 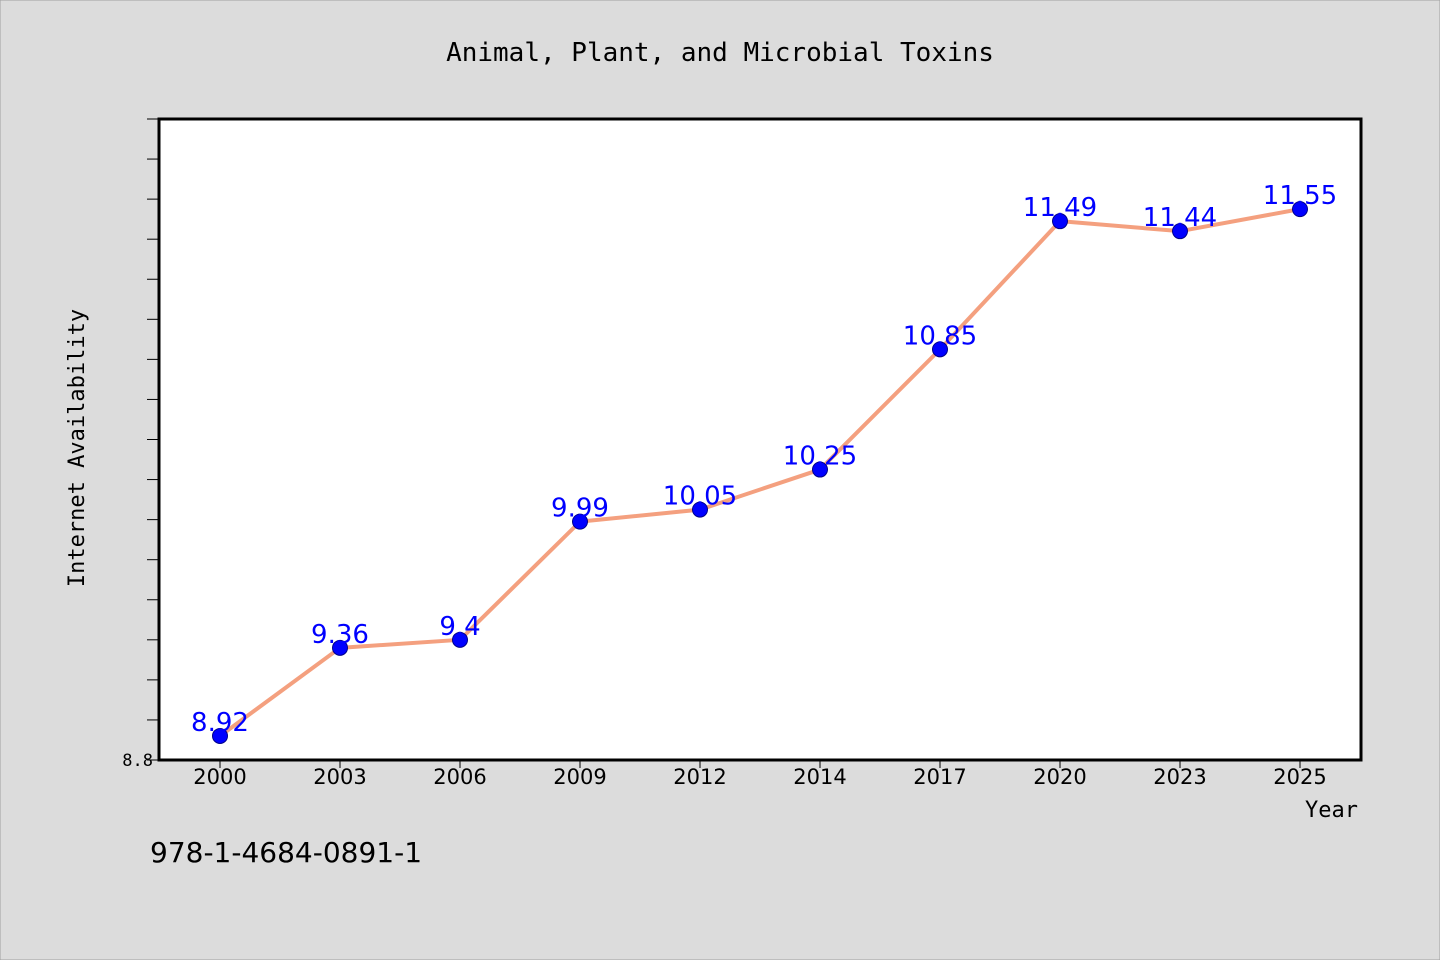 I want to click on x-tick-label: 2003, so click(x=339, y=777).